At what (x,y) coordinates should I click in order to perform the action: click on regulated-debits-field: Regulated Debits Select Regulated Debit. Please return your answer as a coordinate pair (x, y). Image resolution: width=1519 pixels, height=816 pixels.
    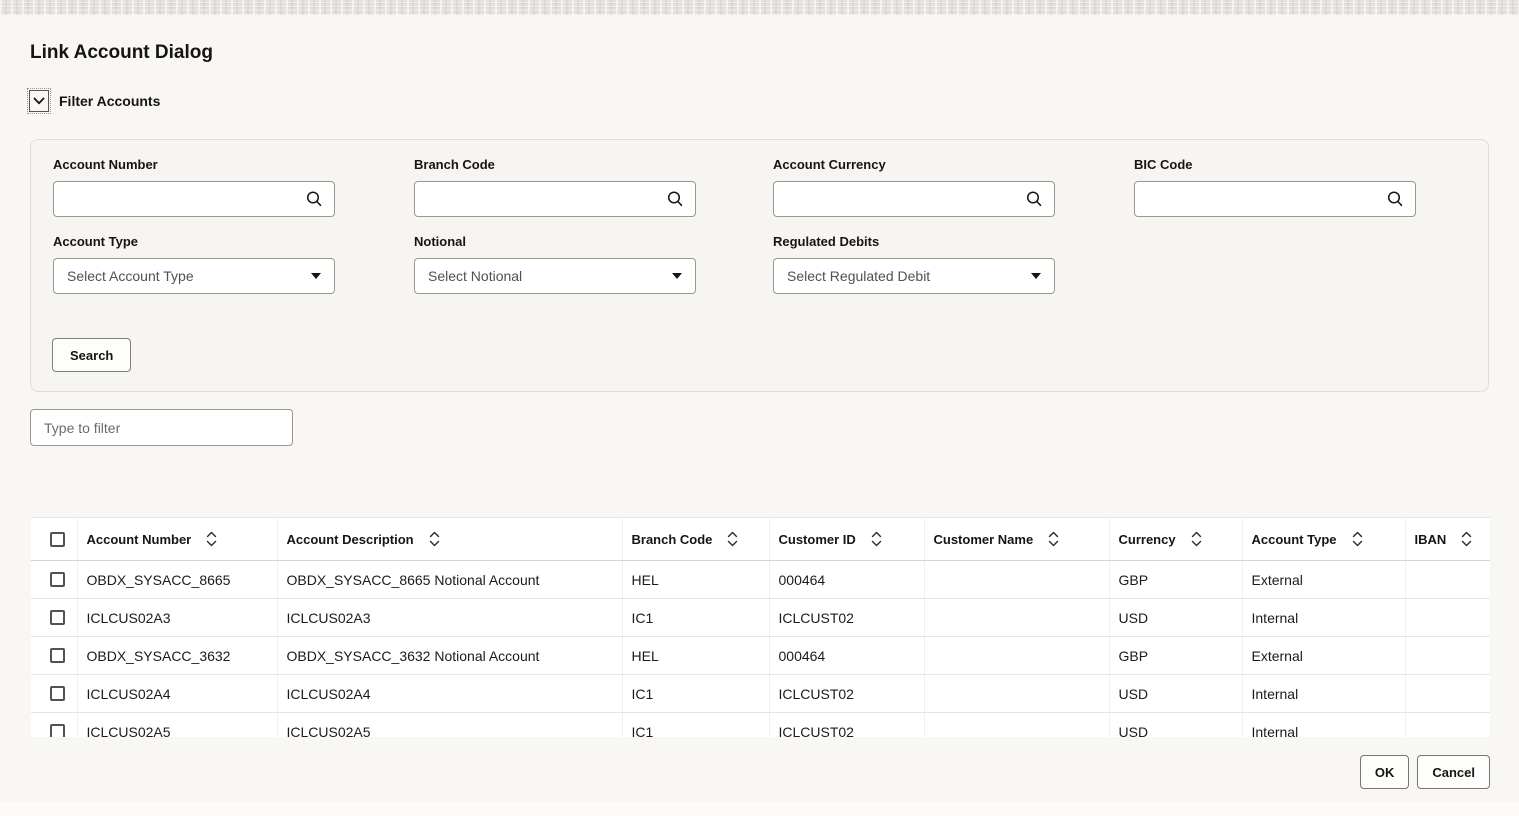
    Looking at the image, I should click on (914, 264).